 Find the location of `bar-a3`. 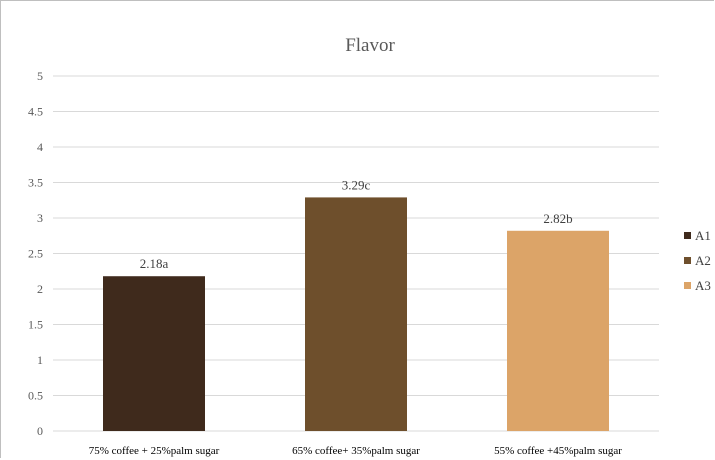

bar-a3 is located at coordinates (558, 330).